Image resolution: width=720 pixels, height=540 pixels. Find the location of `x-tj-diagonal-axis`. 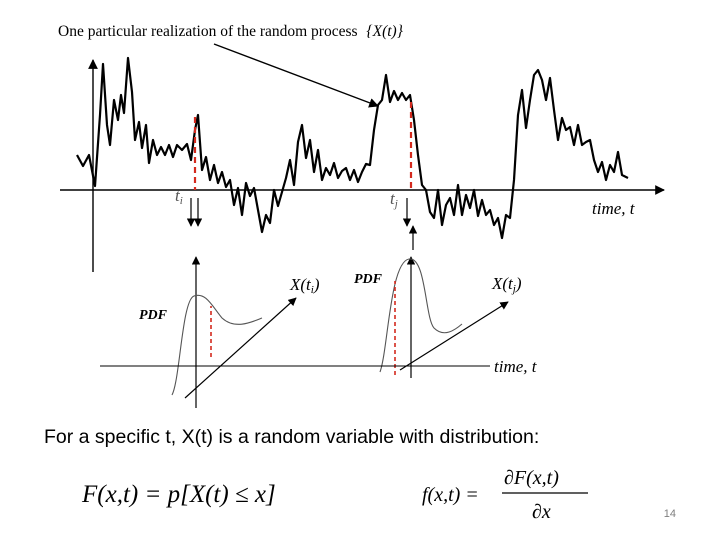

x-tj-diagonal-axis is located at coordinates (454, 336).